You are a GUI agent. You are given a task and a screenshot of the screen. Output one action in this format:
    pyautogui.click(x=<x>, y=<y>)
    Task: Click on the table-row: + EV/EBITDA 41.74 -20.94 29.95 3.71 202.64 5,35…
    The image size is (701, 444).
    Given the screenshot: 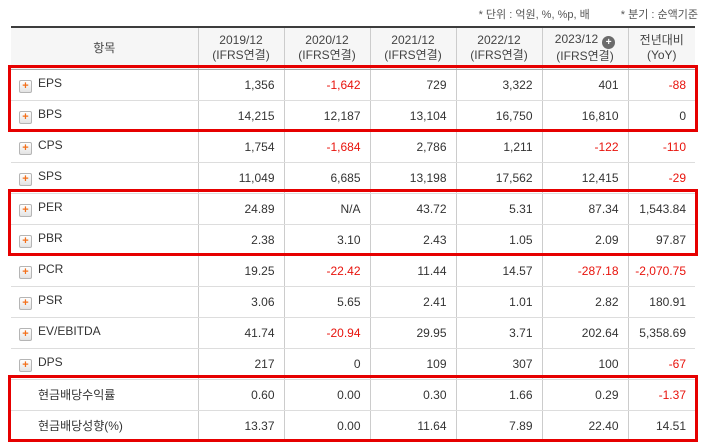 What is the action you would take?
    pyautogui.click(x=353, y=333)
    